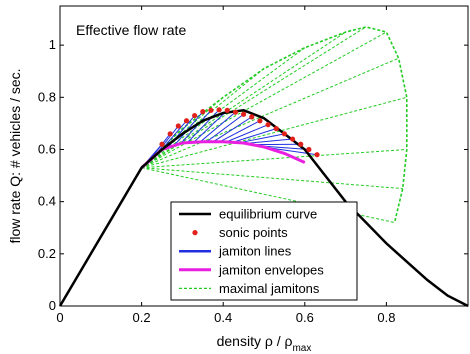 The height and width of the screenshot is (354, 470). What do you see at coordinates (47, 96) in the screenshot?
I see `y-tick-label: 0.8` at bounding box center [47, 96].